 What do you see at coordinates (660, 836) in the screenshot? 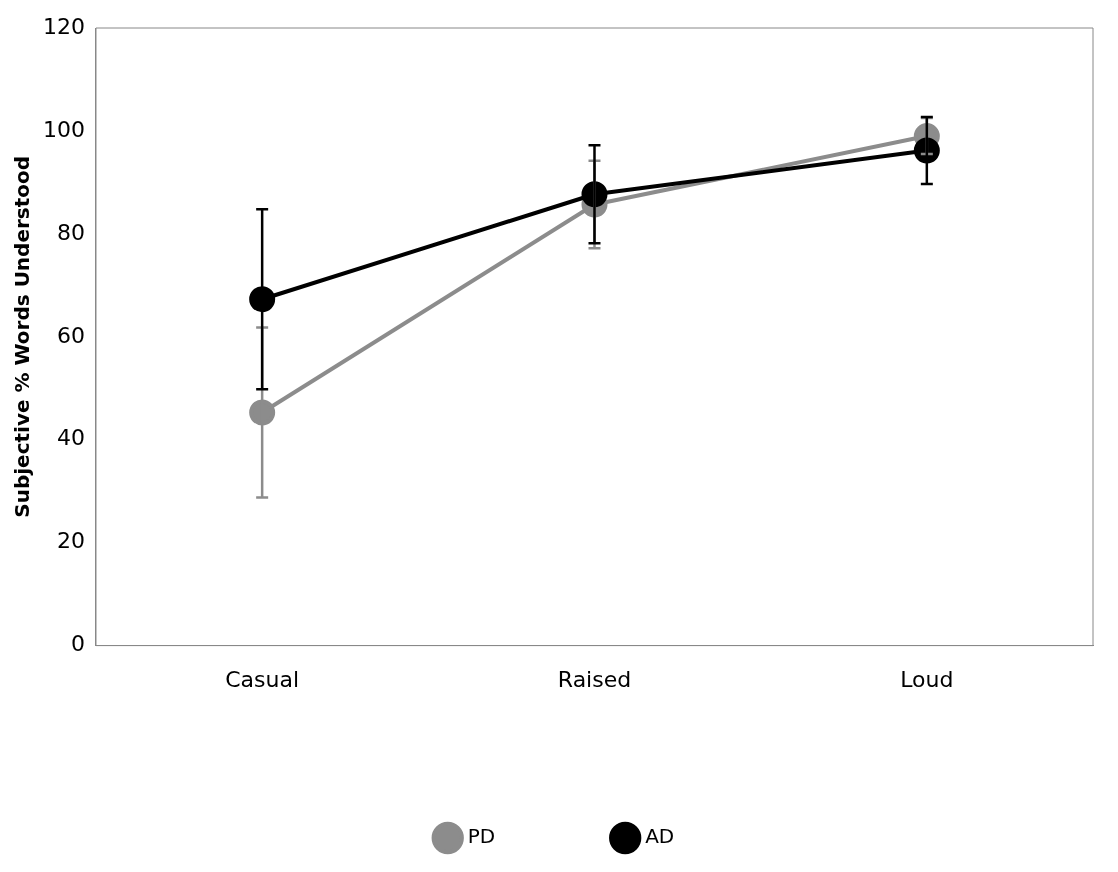
I see `legend-label: AD` at bounding box center [660, 836].